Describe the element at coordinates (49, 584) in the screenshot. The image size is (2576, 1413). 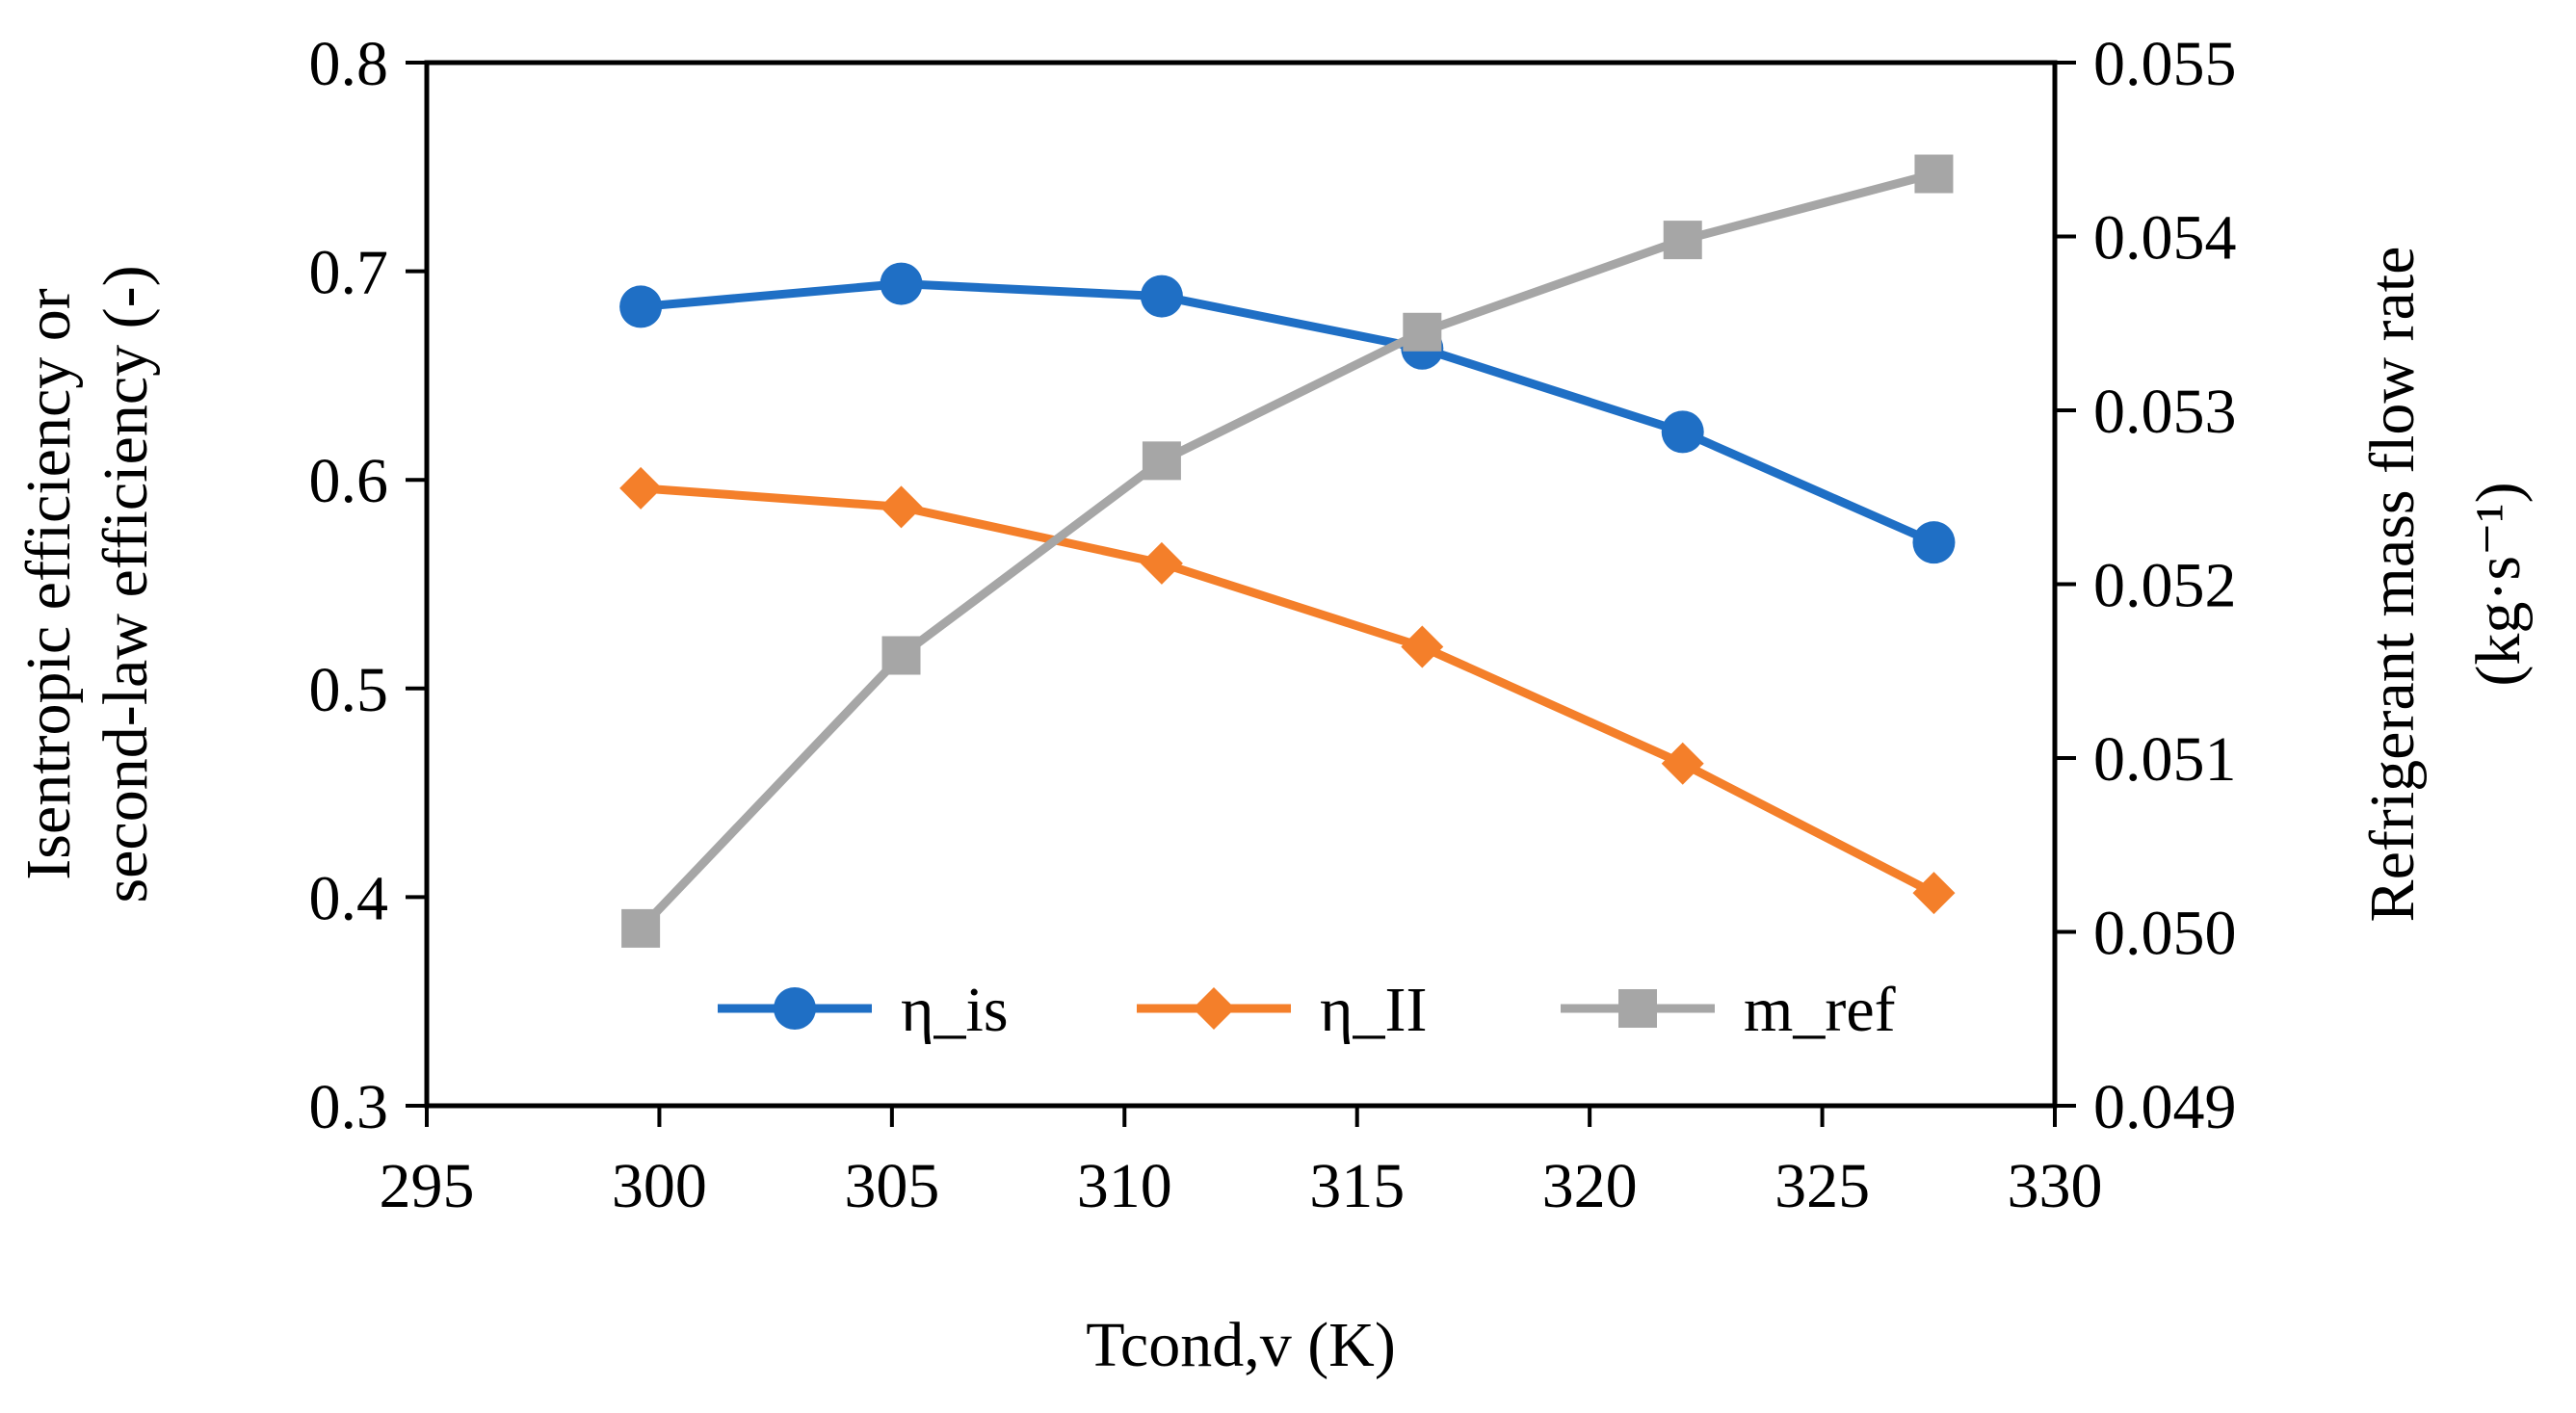
I see `y-axis-title-line-1: Isentropic efficiency or` at that location.